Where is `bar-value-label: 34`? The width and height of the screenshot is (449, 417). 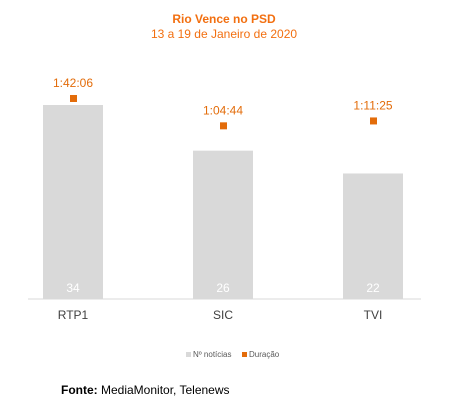
bar-value-label: 34 is located at coordinates (73, 288).